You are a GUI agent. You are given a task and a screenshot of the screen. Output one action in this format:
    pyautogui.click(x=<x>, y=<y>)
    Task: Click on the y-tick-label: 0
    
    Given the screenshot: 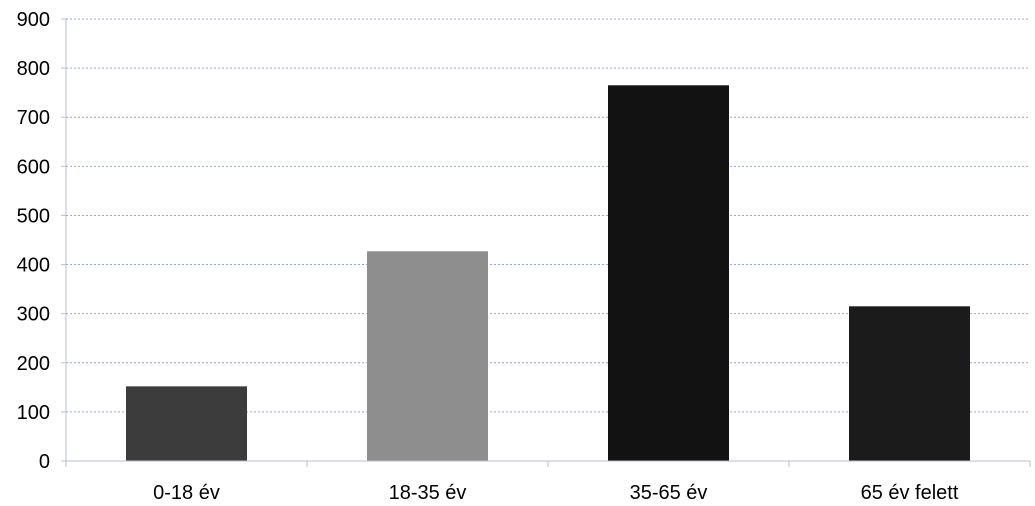 What is the action you would take?
    pyautogui.click(x=44, y=462)
    